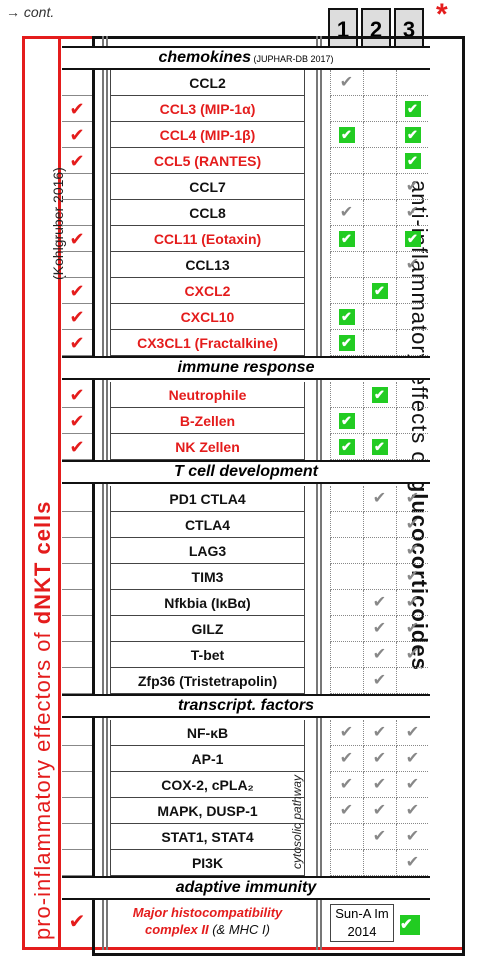  Describe the element at coordinates (246, 759) in the screenshot. I see `table-row: AP-1 ✔ ✔ ✔` at that location.